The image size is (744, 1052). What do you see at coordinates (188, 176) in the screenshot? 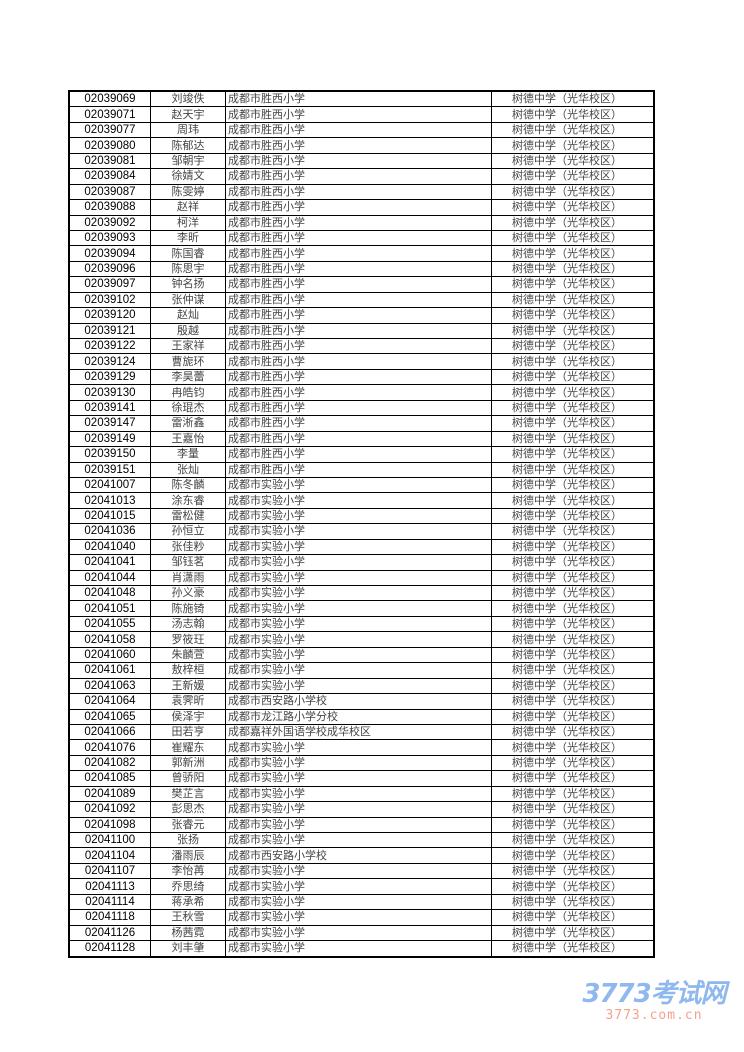
I see `student-name-cell: 徐婧文` at bounding box center [188, 176].